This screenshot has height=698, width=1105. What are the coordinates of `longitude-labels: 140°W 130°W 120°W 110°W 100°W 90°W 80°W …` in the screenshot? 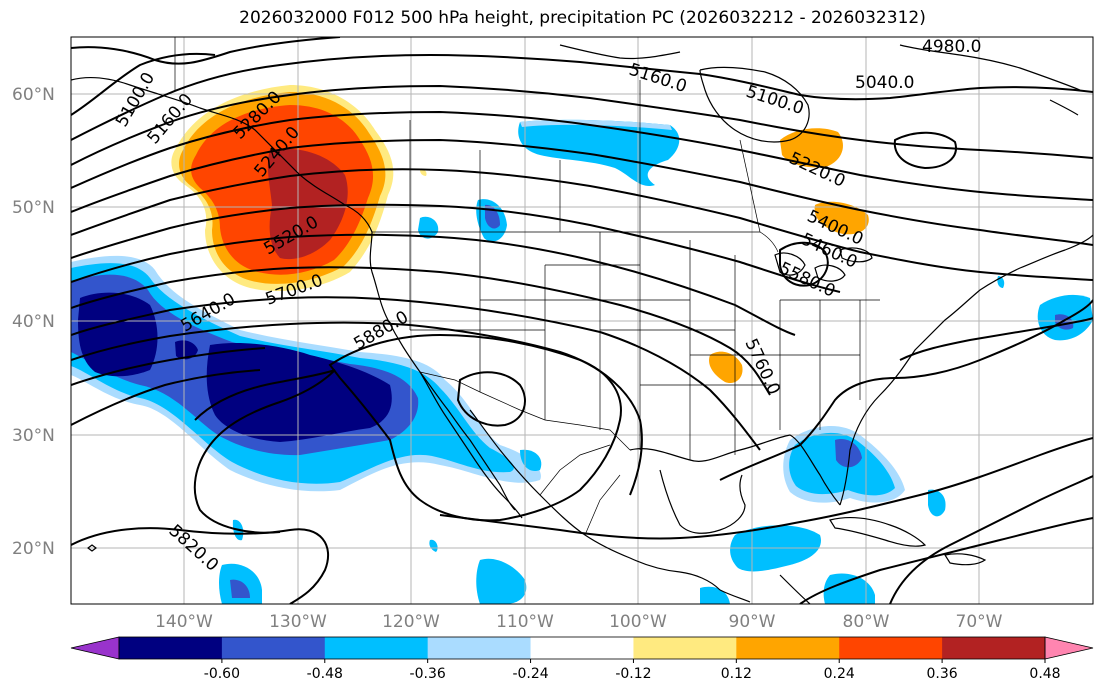 It's located at (579, 622).